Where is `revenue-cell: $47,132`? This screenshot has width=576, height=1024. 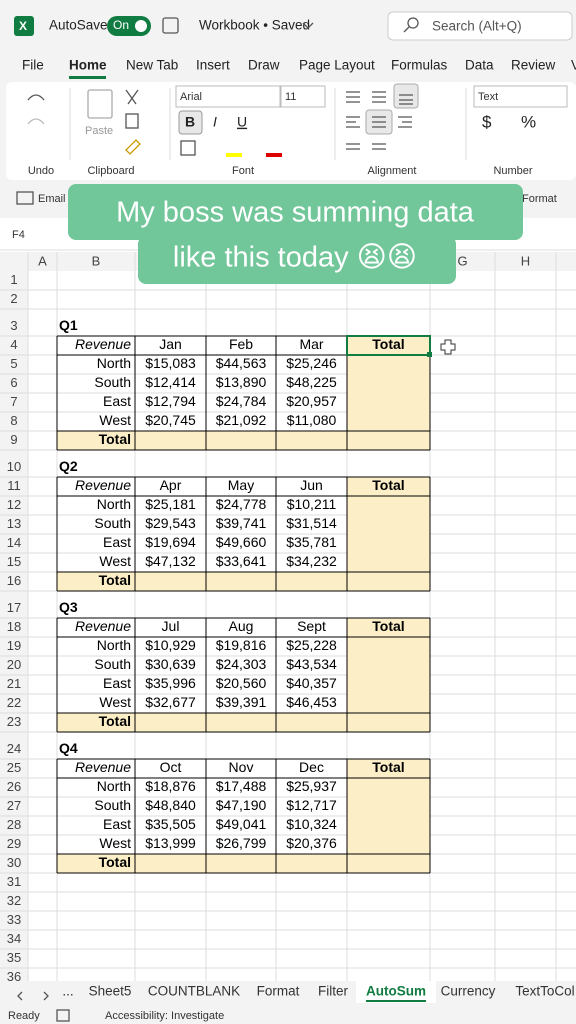 revenue-cell: $47,132 is located at coordinates (170, 561).